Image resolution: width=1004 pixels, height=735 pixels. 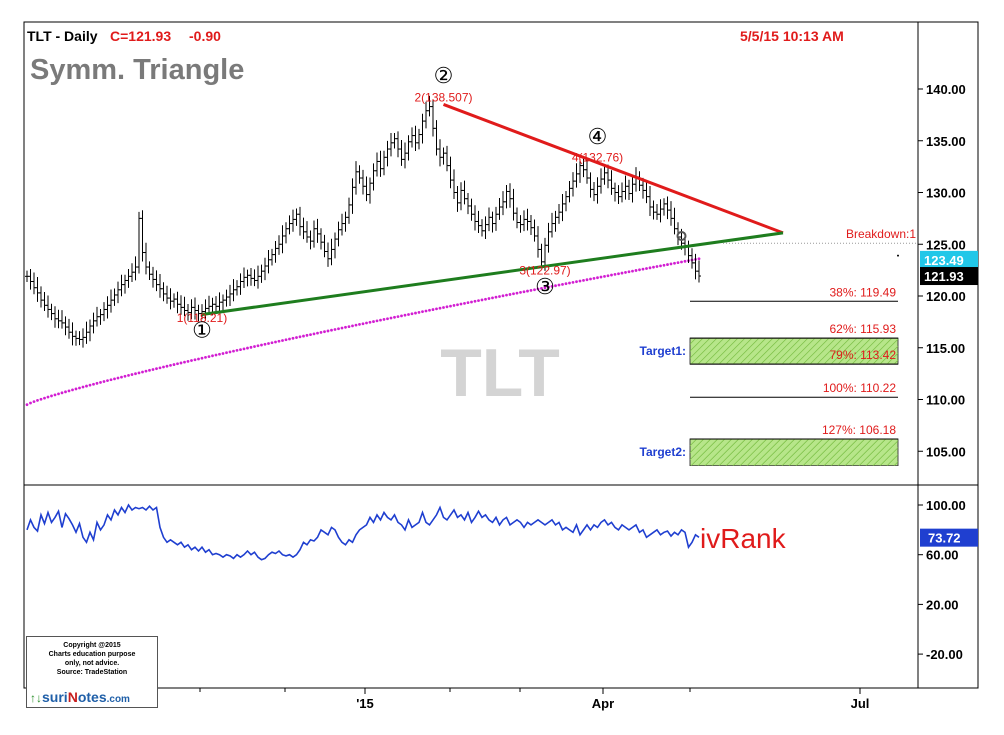 What do you see at coordinates (92, 645) in the screenshot?
I see `copyright-line: Copyright @2015` at bounding box center [92, 645].